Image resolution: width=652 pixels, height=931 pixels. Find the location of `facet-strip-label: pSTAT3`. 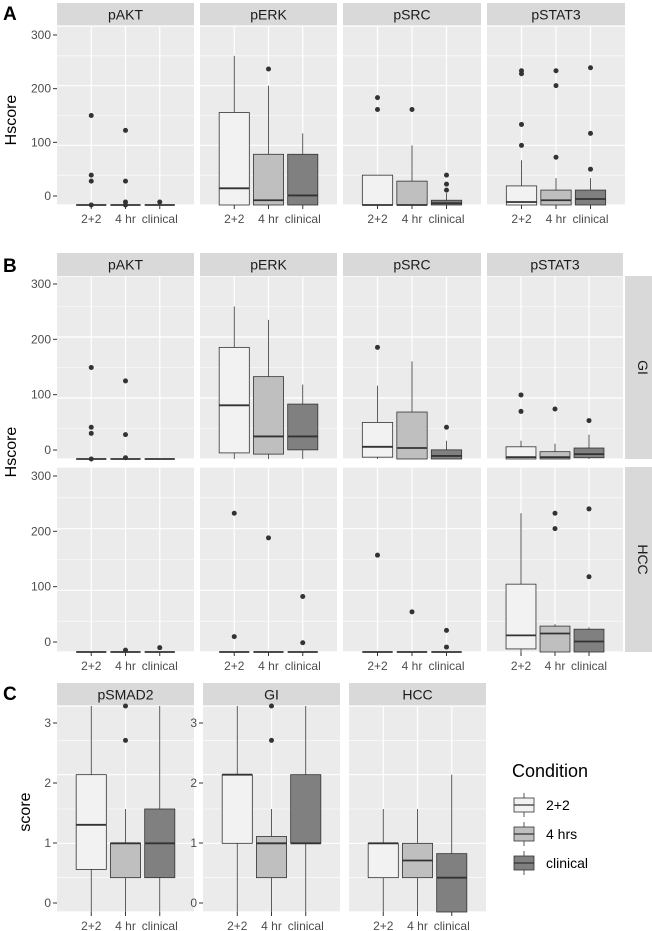

facet-strip-label: pSTAT3 is located at coordinates (555, 15).